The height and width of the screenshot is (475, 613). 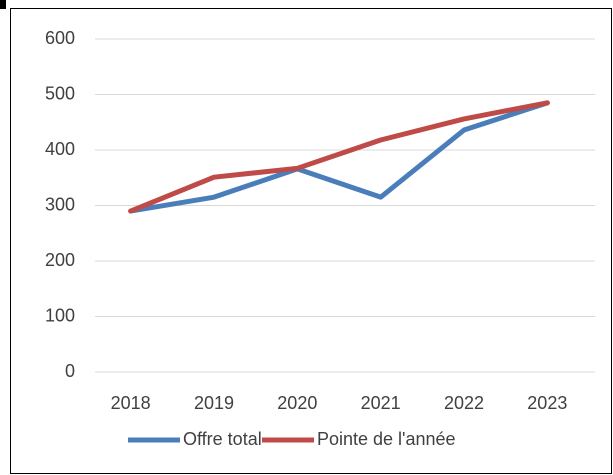 What do you see at coordinates (131, 403) in the screenshot?
I see `x-tick-label: 2018` at bounding box center [131, 403].